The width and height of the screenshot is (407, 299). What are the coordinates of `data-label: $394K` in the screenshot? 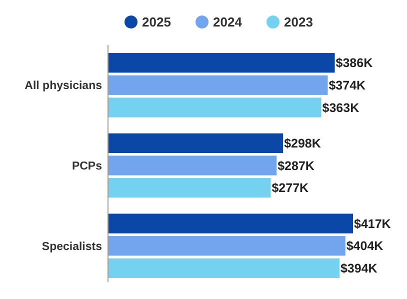 It's located at (359, 269).